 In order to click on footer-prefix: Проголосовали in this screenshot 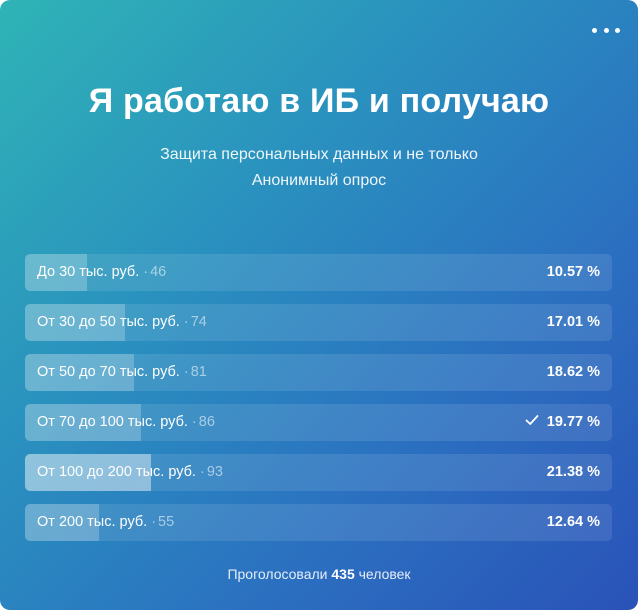, I will do `click(277, 574)`.